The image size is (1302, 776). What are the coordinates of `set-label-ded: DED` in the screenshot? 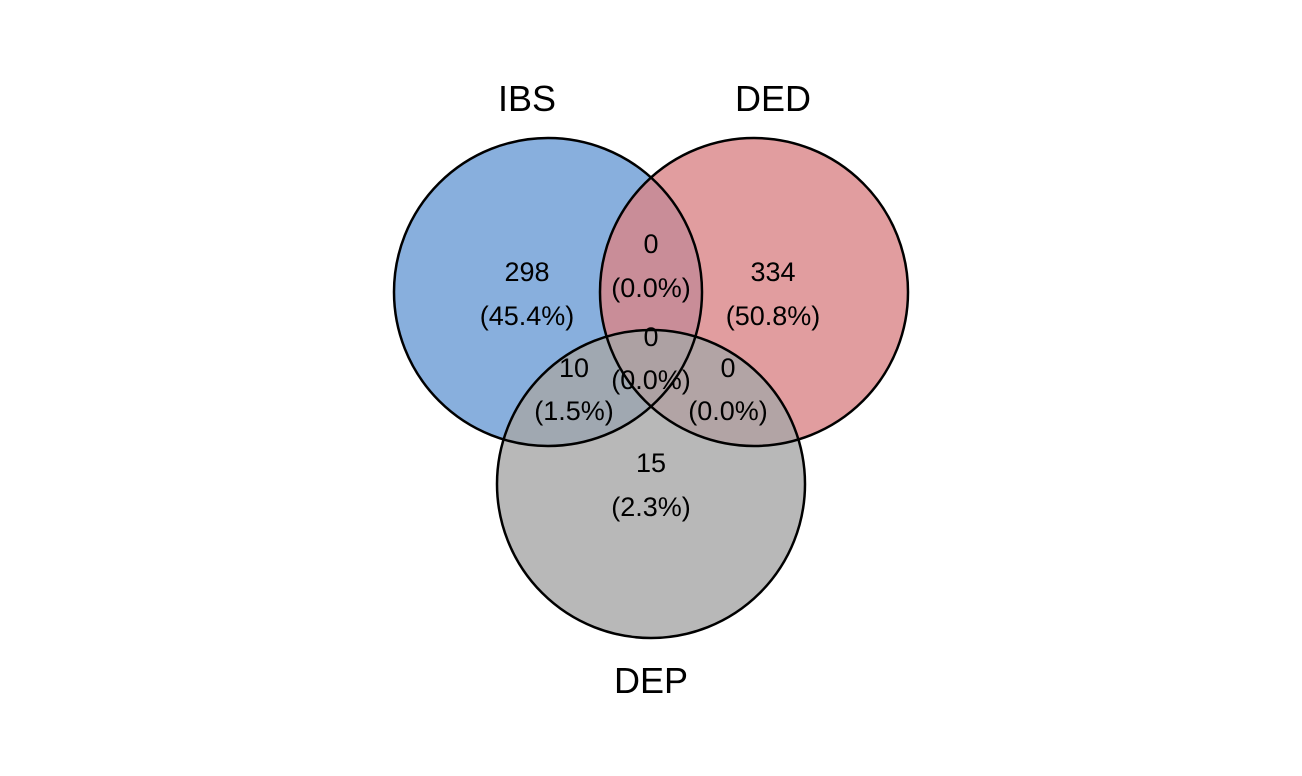 It's located at (773, 98).